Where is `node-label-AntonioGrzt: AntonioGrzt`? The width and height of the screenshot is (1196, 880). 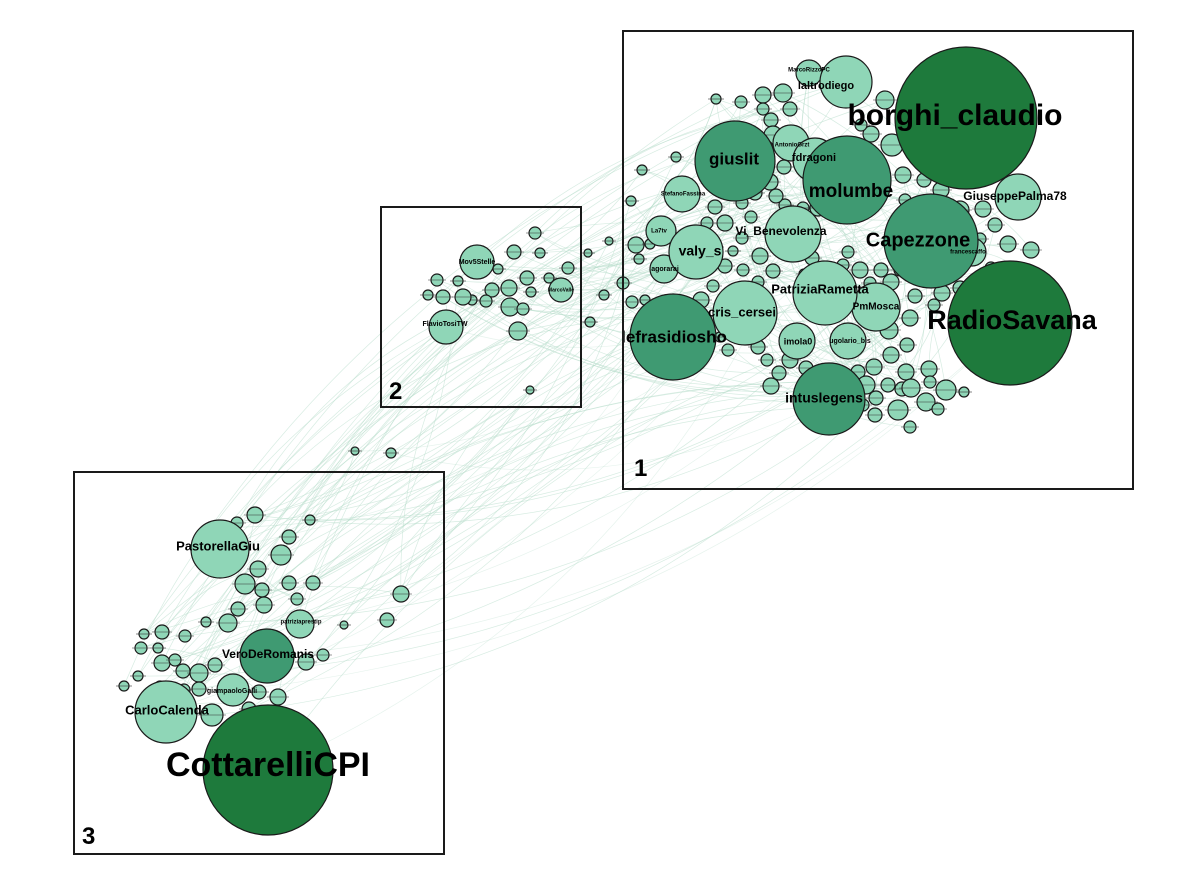
node-label-AntonioGrzt: AntonioGrzt is located at coordinates (792, 146).